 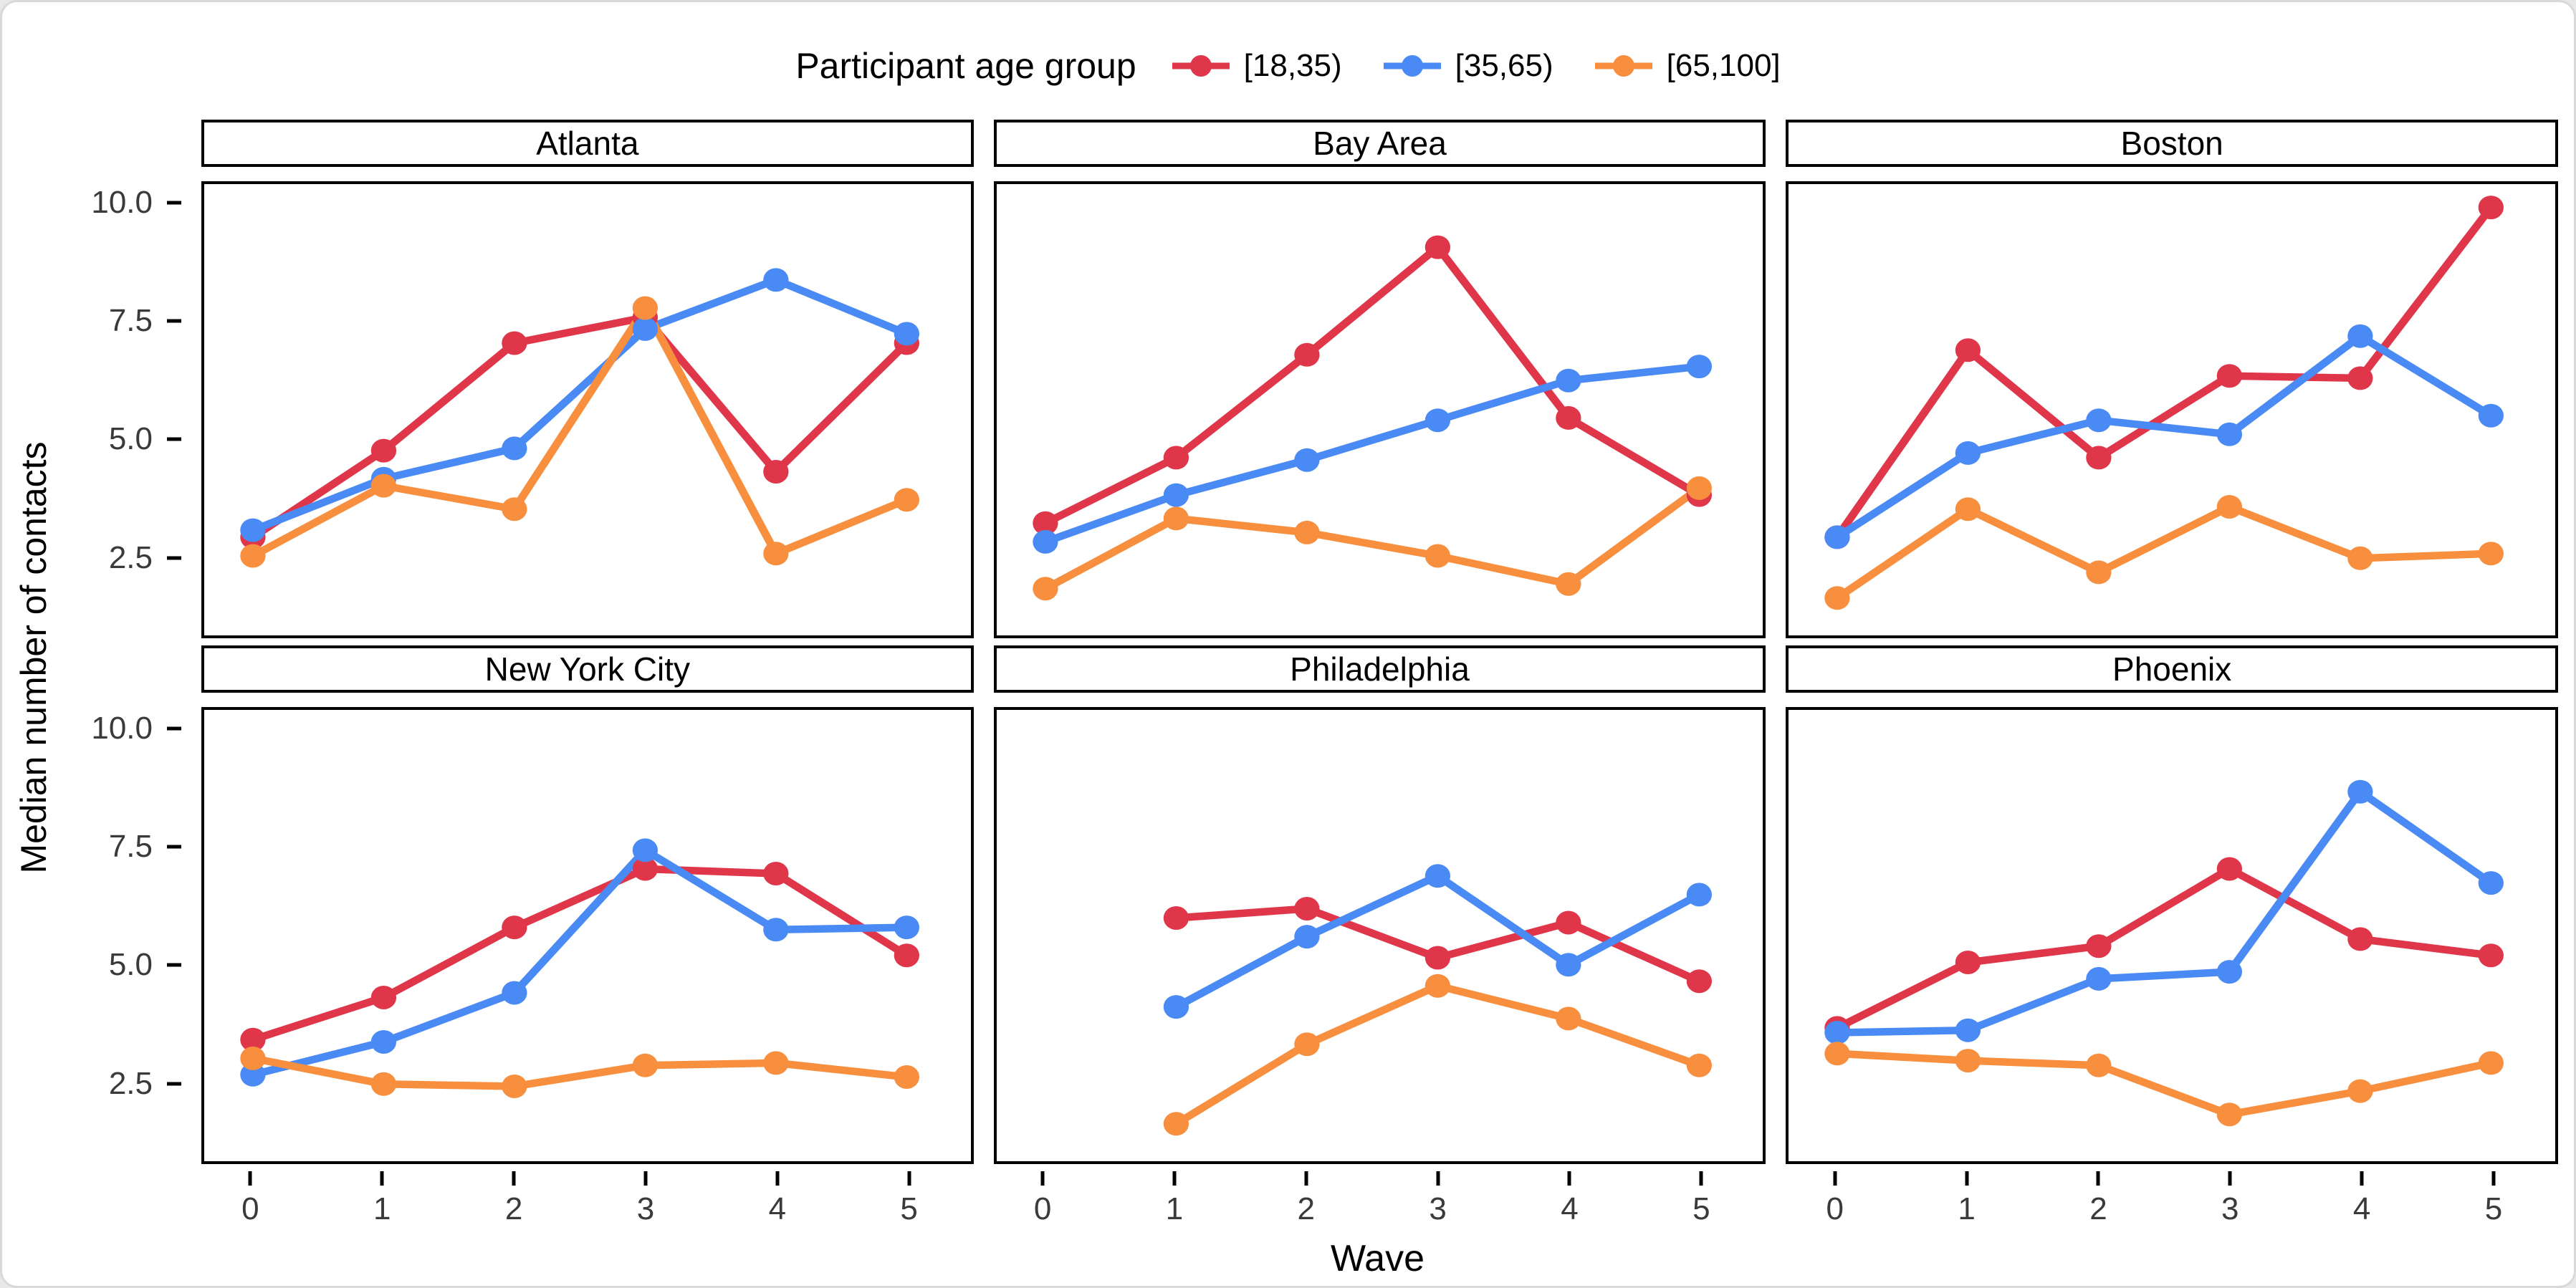 I want to click on facet-strip: Bay Area, so click(x=1379, y=143).